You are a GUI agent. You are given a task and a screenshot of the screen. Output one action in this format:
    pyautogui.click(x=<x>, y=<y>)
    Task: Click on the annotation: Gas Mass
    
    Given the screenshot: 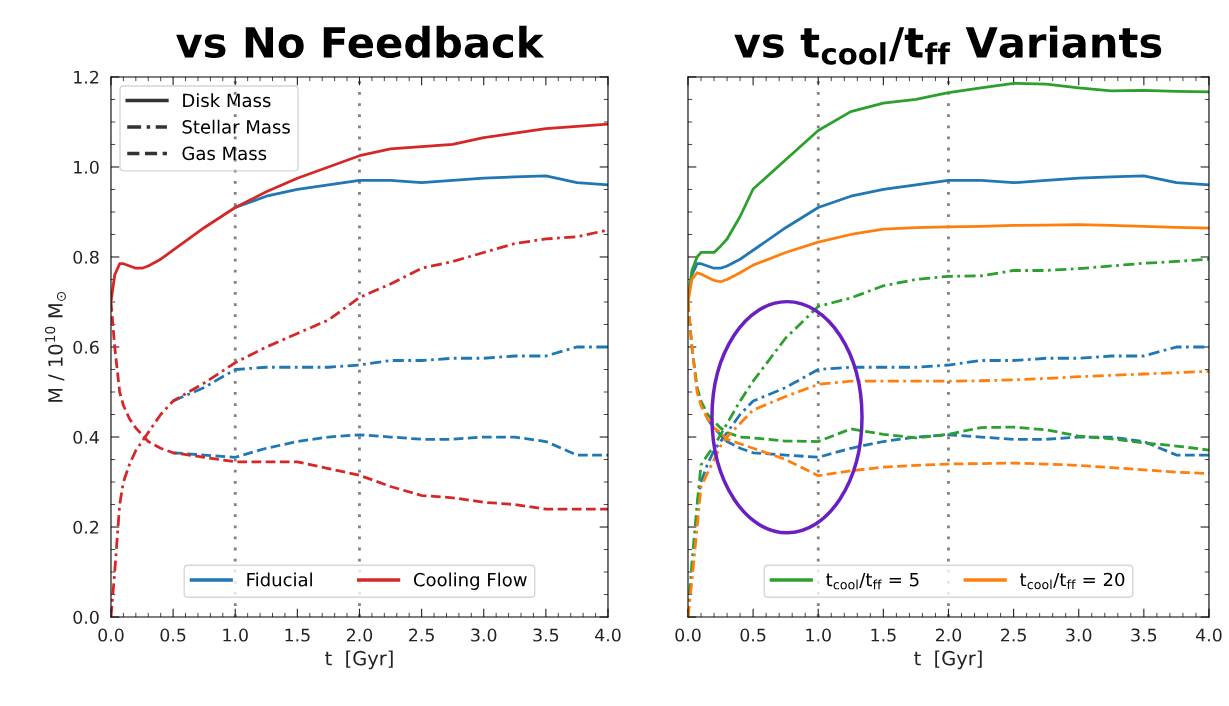 What is the action you would take?
    pyautogui.click(x=224, y=153)
    